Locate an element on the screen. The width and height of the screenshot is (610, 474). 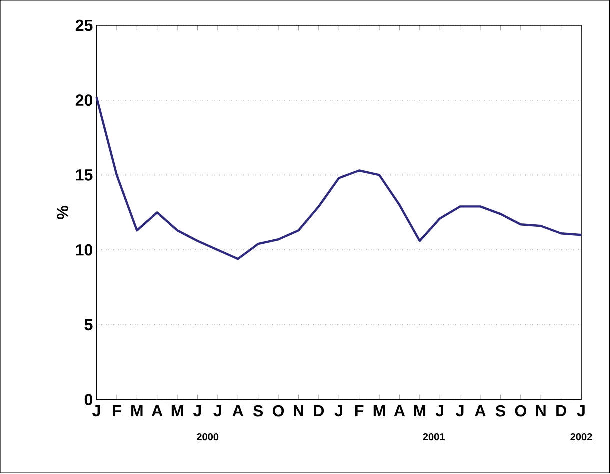
y-tick-label: 25 is located at coordinates (84, 26).